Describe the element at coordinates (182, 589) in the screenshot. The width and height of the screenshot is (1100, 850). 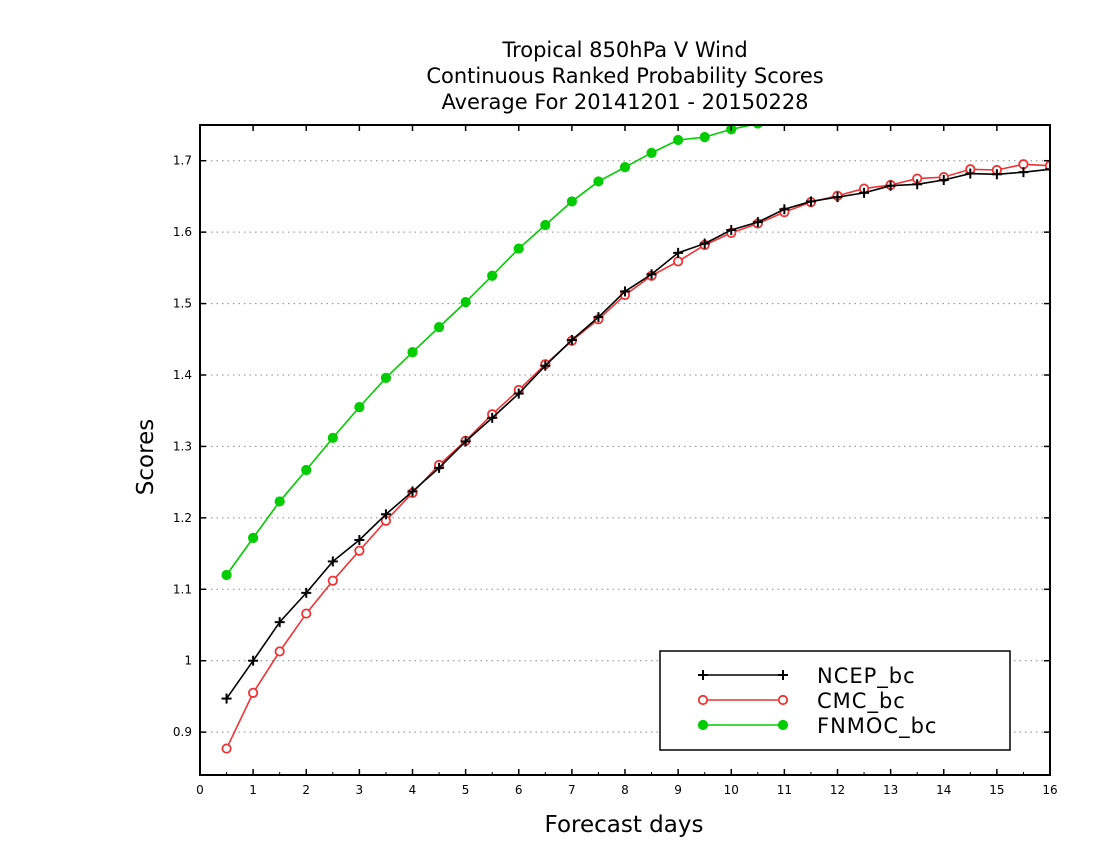
I see `y-tick-label: 1.1` at that location.